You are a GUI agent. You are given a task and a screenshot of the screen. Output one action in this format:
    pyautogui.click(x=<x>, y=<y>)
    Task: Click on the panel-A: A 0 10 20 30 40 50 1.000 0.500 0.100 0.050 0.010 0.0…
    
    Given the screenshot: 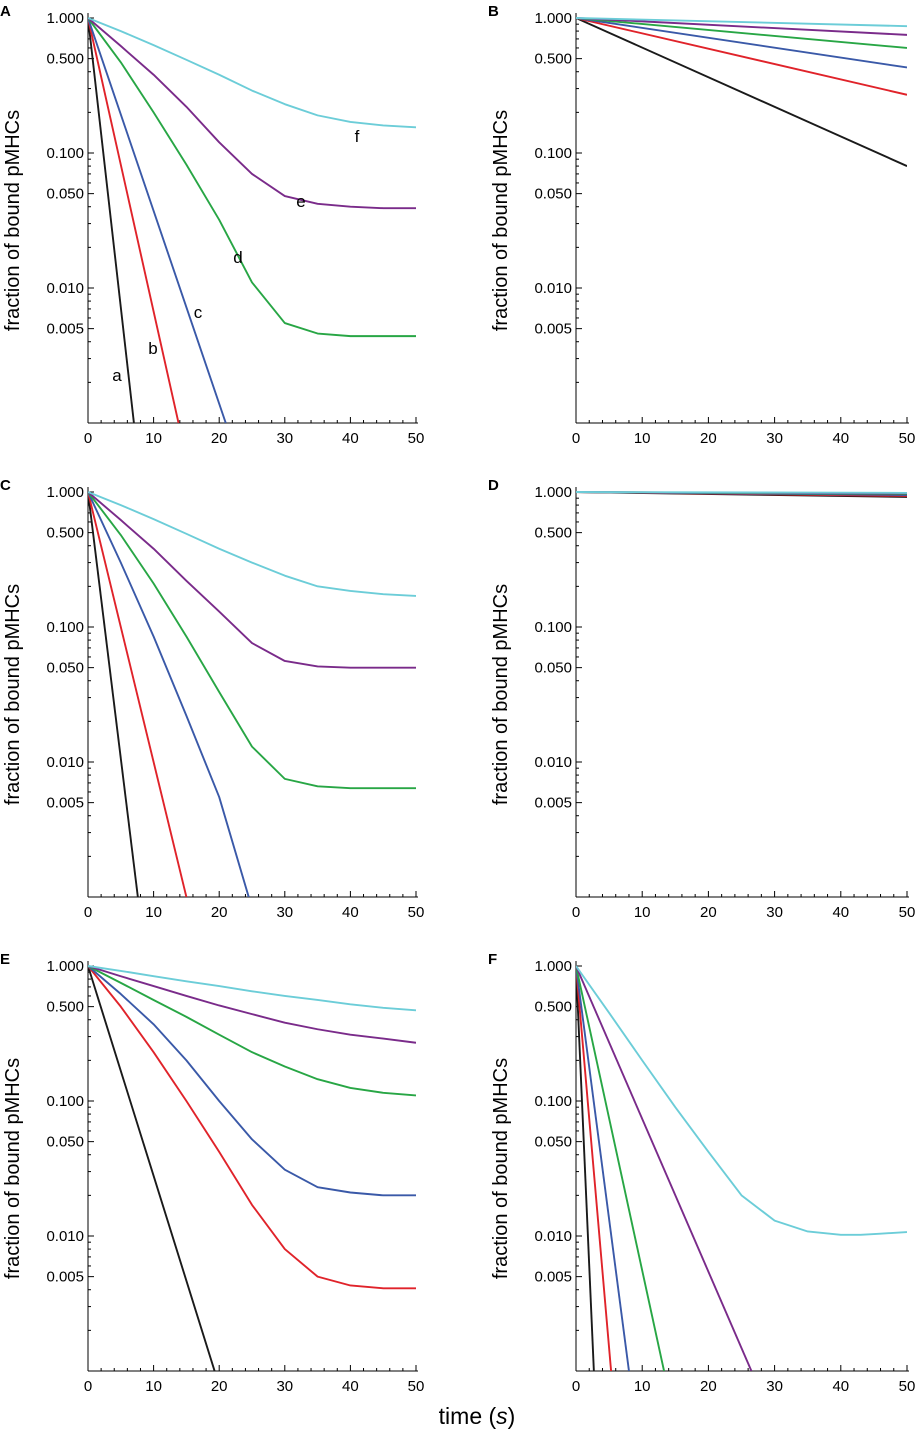 What is the action you would take?
    pyautogui.click(x=212, y=225)
    